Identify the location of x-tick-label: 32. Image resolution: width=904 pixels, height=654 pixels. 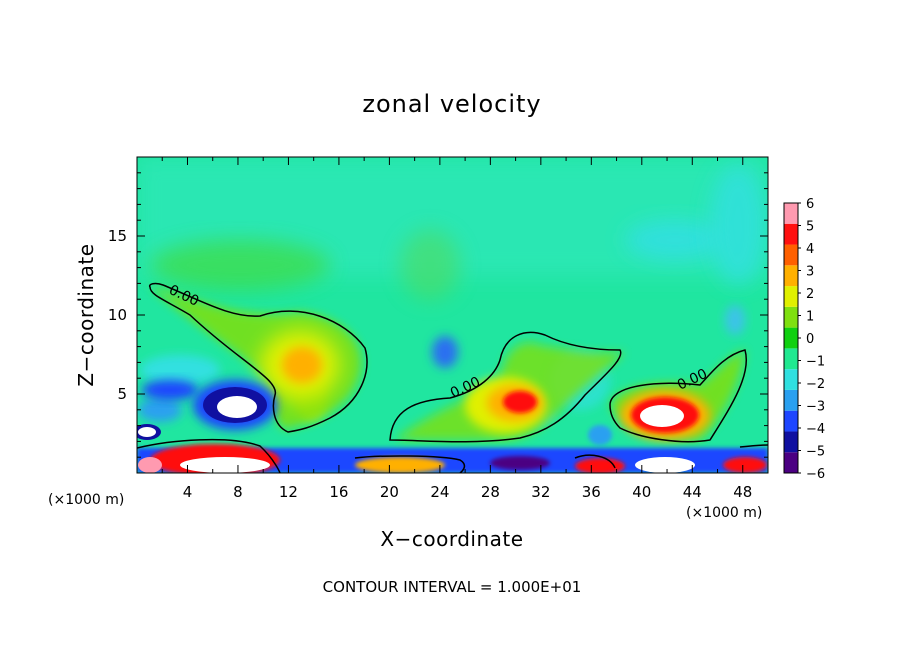
(540, 492).